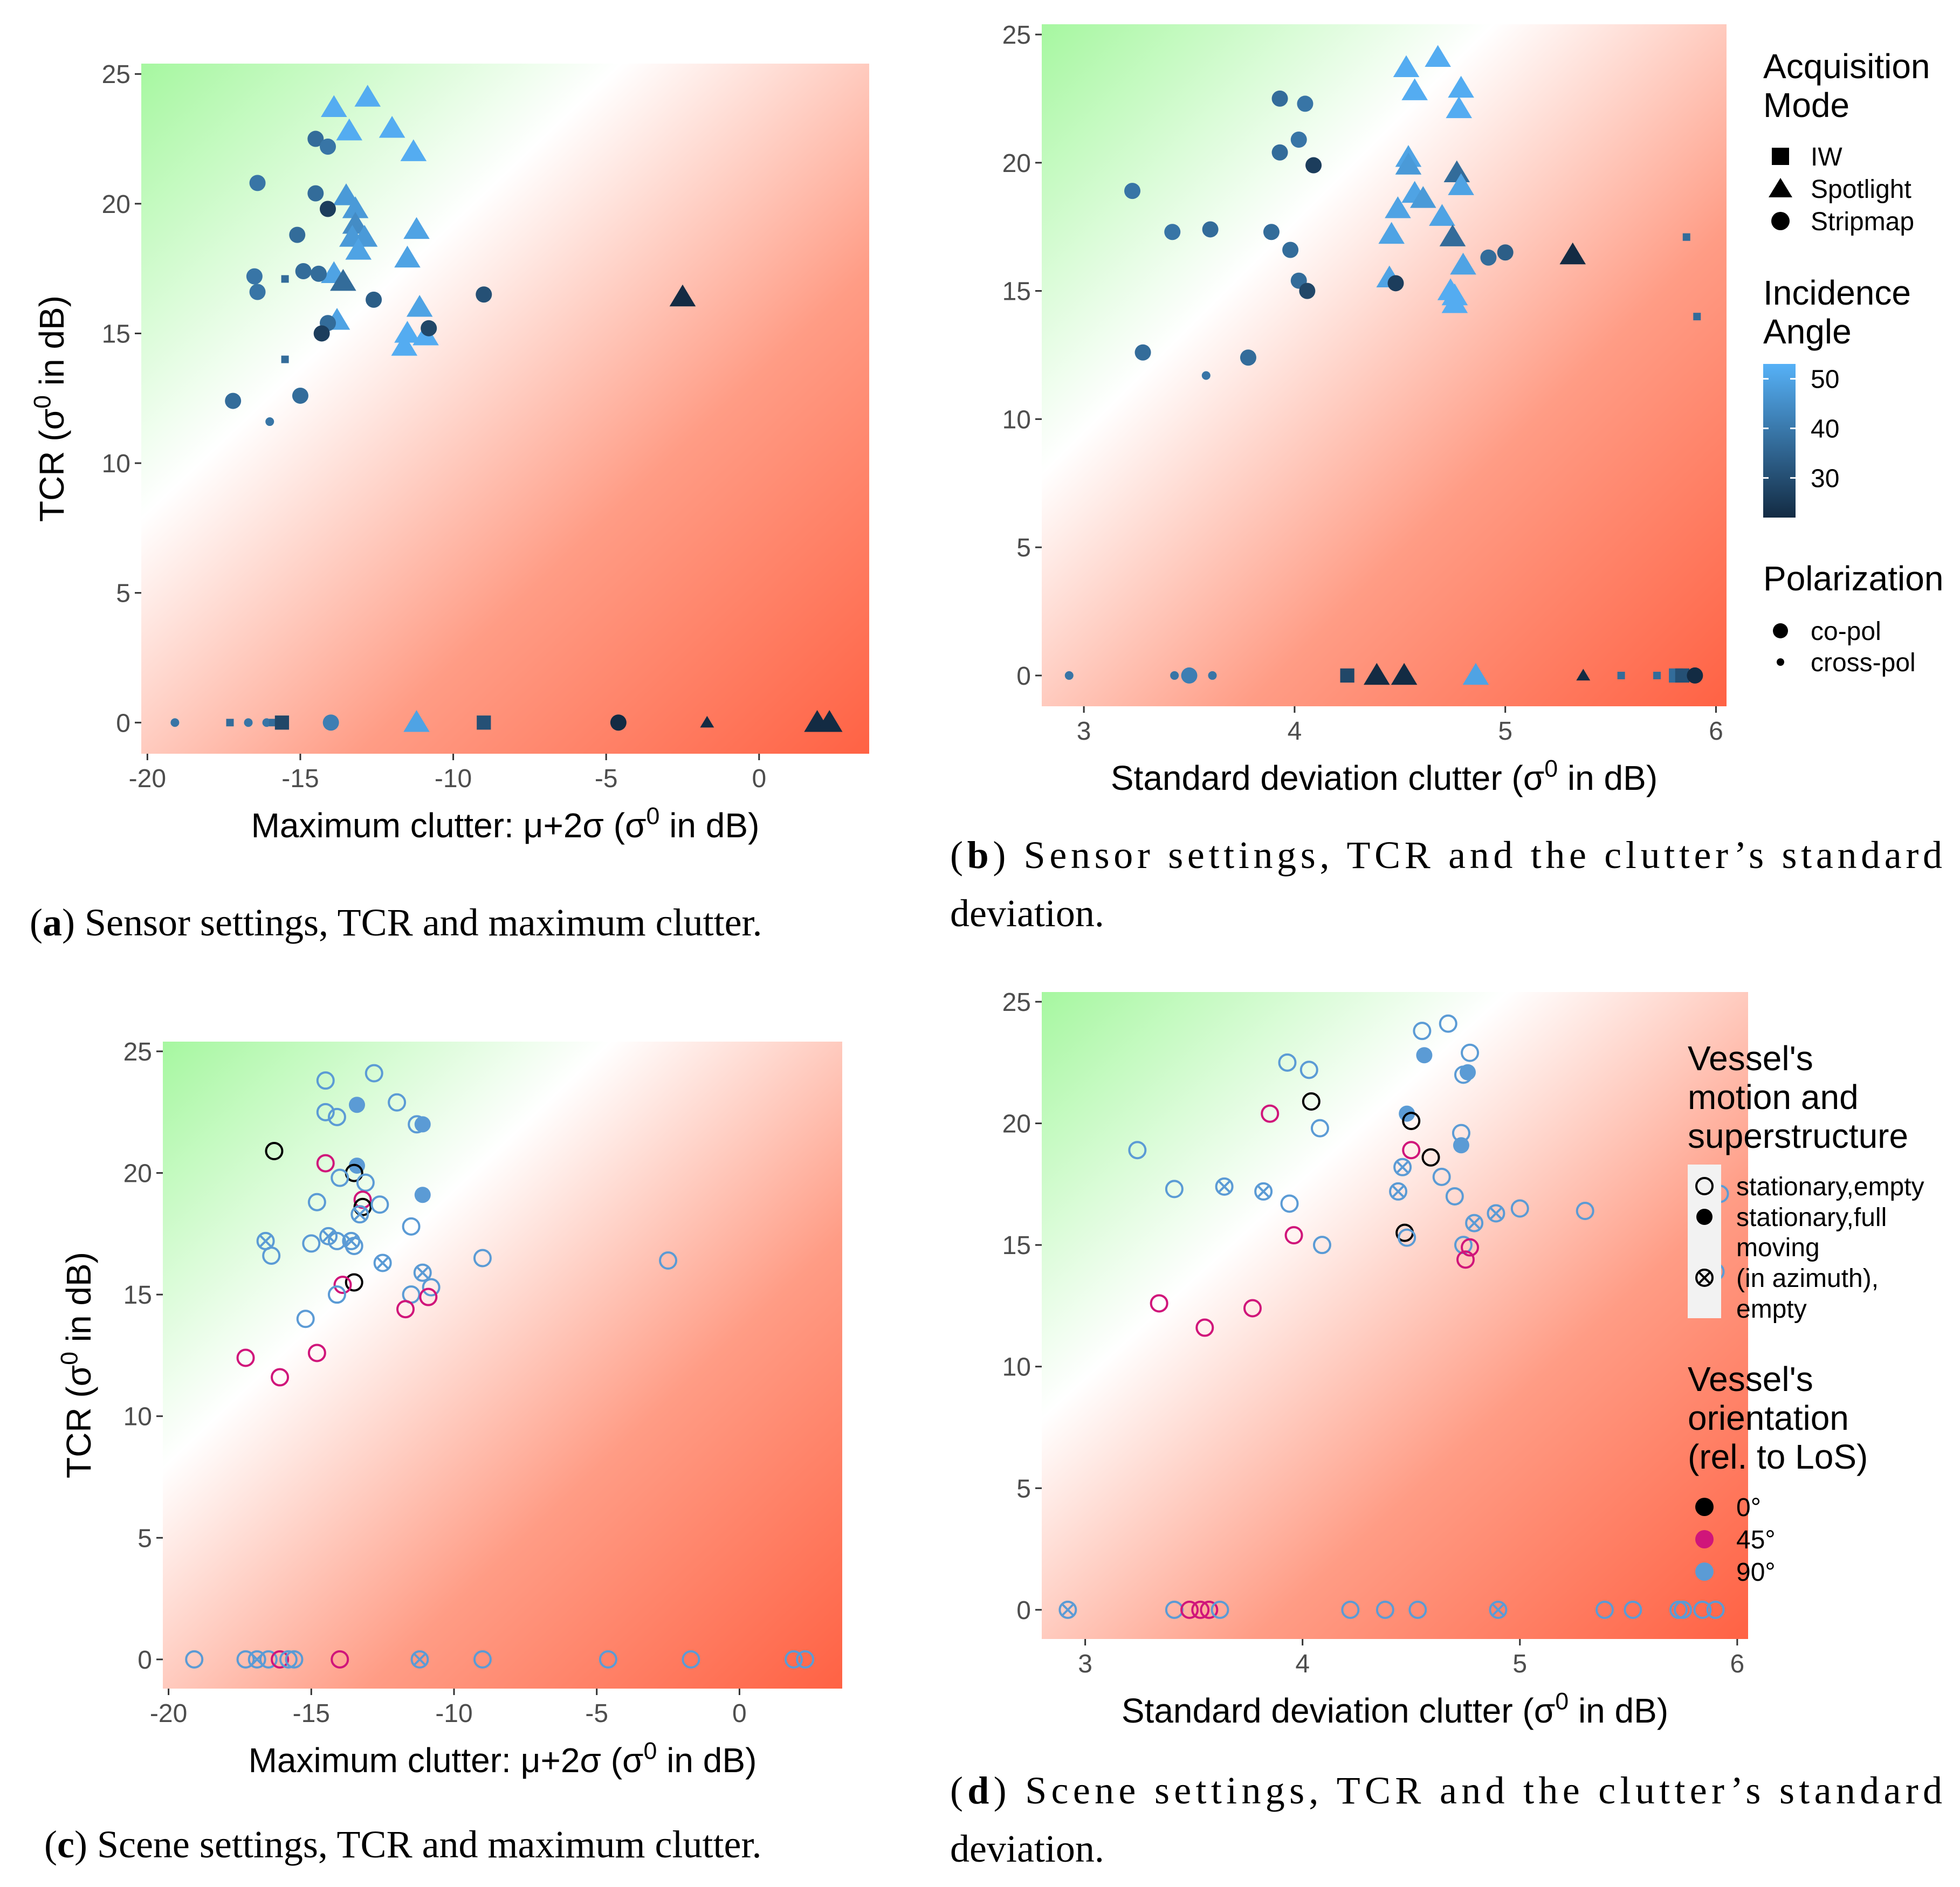 The image size is (1960, 1887). What do you see at coordinates (1295, 731) in the screenshot?
I see `x-tick-label: 4` at bounding box center [1295, 731].